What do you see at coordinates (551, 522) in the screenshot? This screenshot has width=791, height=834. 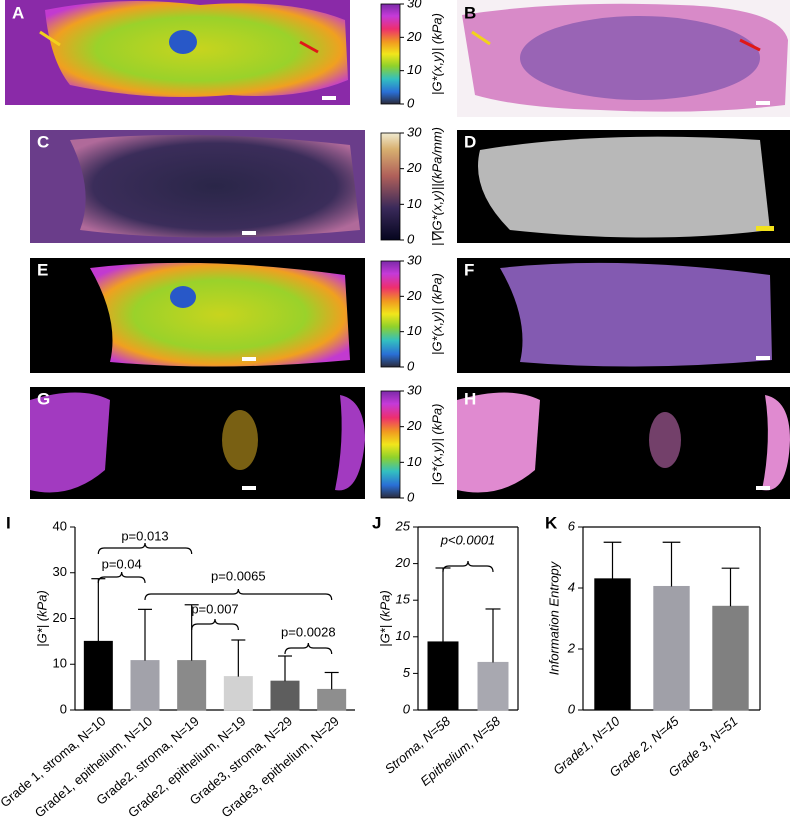 I see `panel-label: K` at bounding box center [551, 522].